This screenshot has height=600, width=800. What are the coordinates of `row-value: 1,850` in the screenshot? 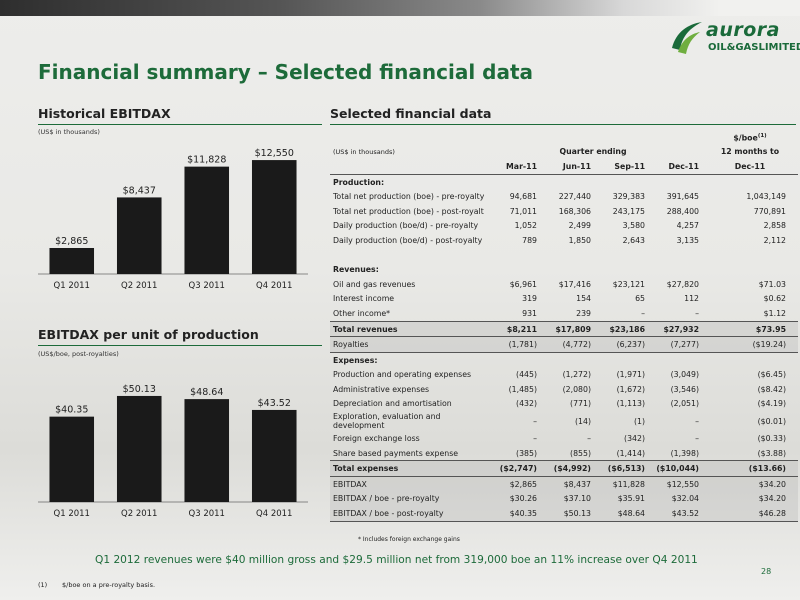 It's located at (579, 240).